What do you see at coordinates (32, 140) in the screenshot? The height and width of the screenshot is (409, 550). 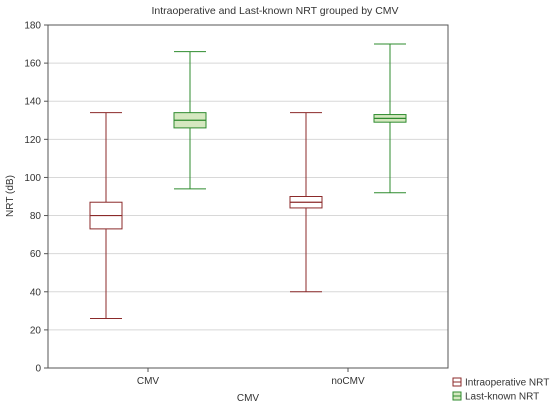 I see `y-tick-label: 120` at bounding box center [32, 140].